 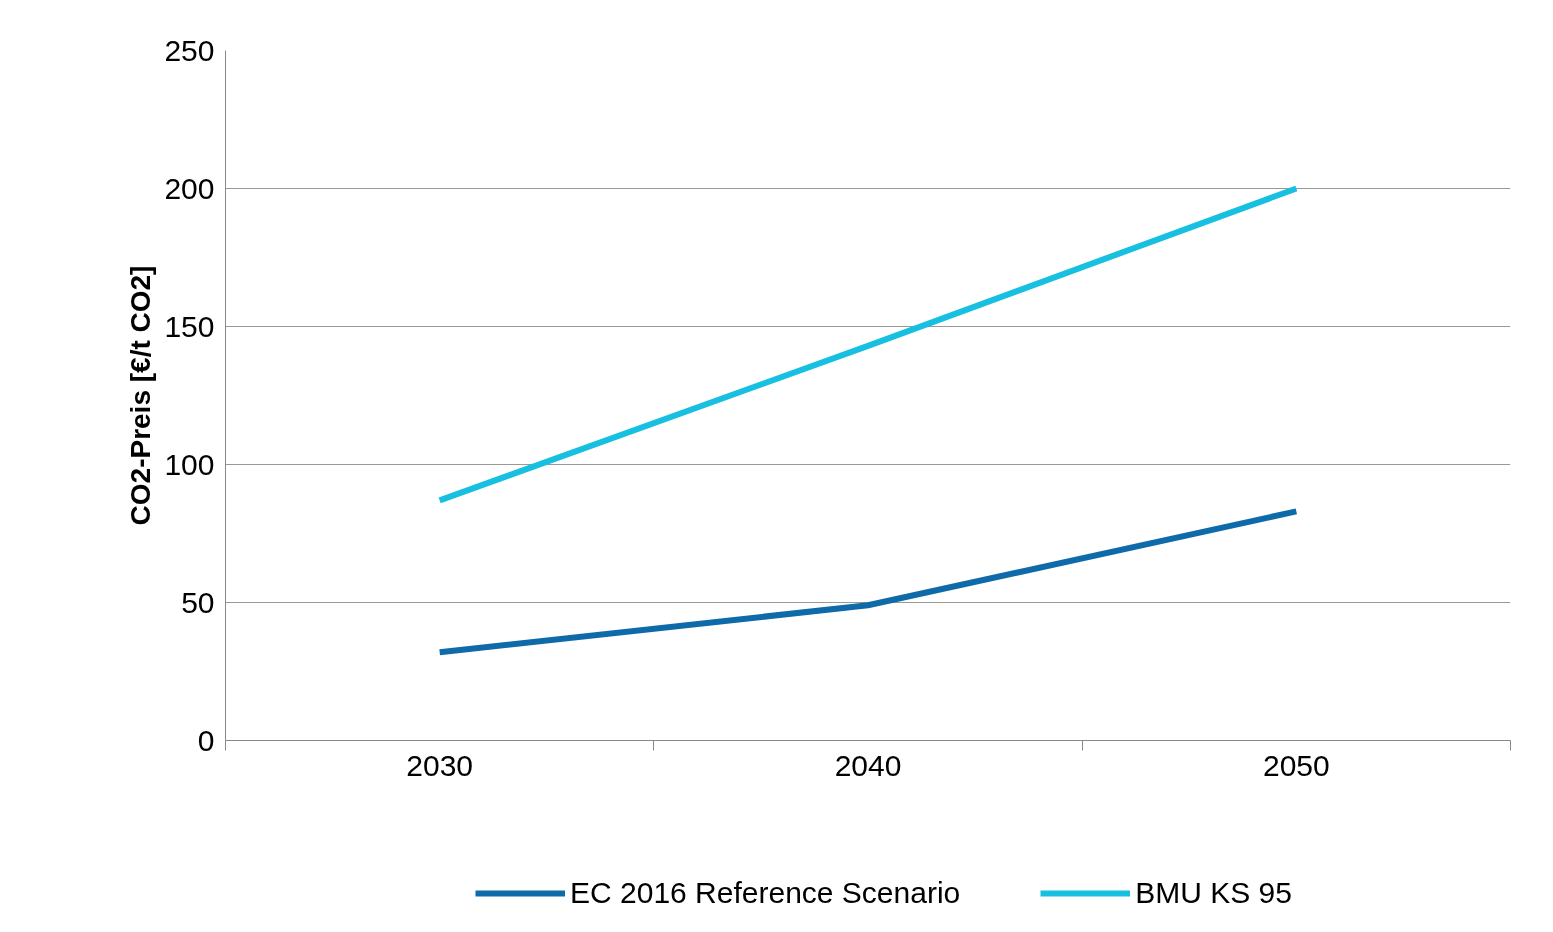 What do you see at coordinates (198, 602) in the screenshot?
I see `y-tick-label: 50` at bounding box center [198, 602].